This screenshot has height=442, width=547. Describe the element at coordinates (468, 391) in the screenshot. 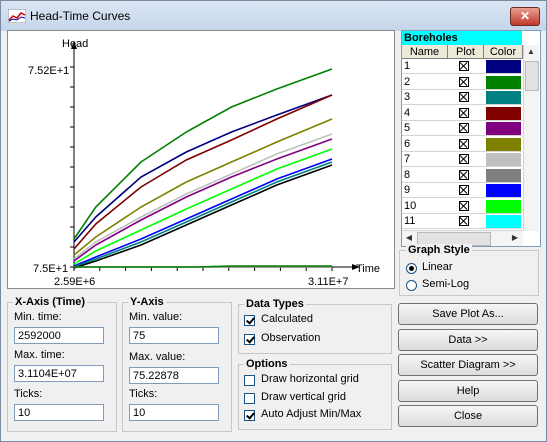

I see `help-button: Help` at that location.